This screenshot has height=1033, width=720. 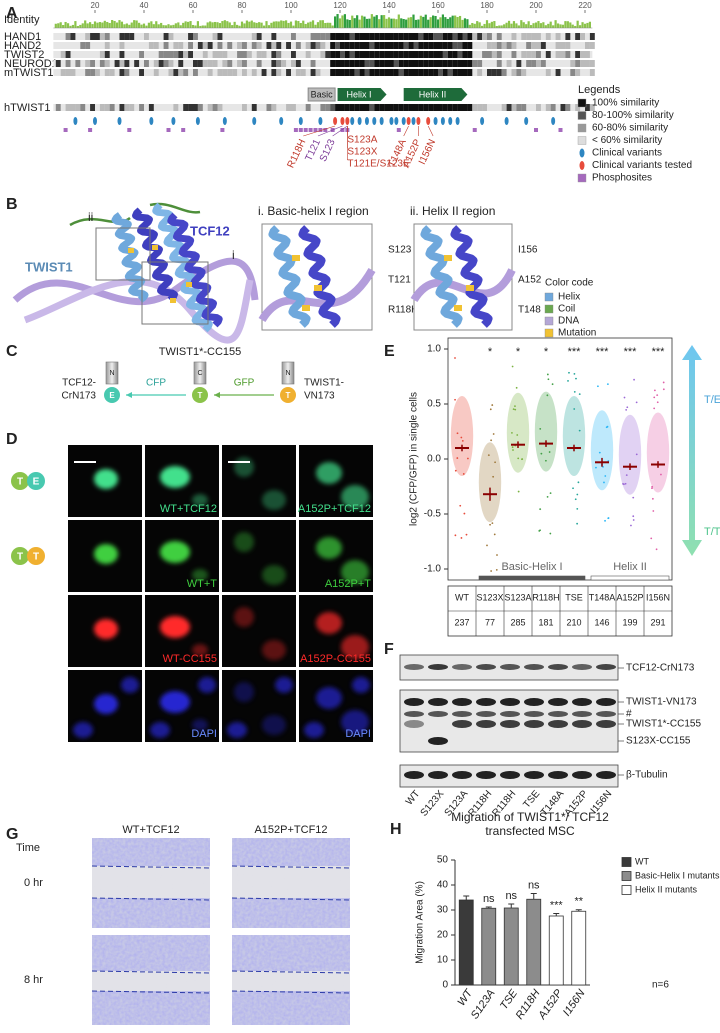 I want to click on sequence-strip, so click(x=323, y=63).